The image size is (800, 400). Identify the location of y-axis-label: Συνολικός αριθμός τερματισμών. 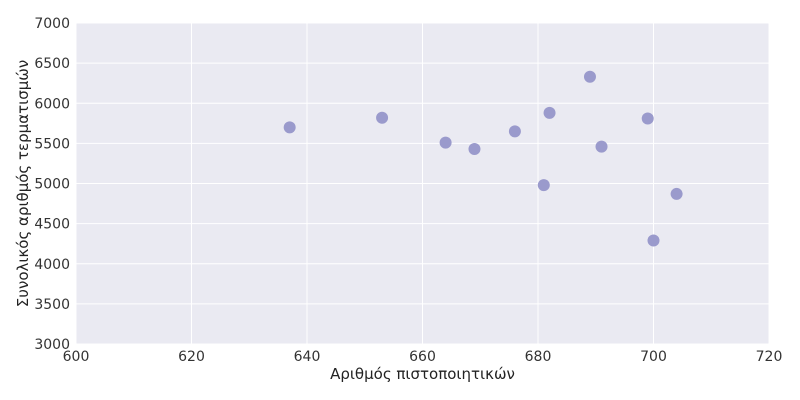
(23, 183).